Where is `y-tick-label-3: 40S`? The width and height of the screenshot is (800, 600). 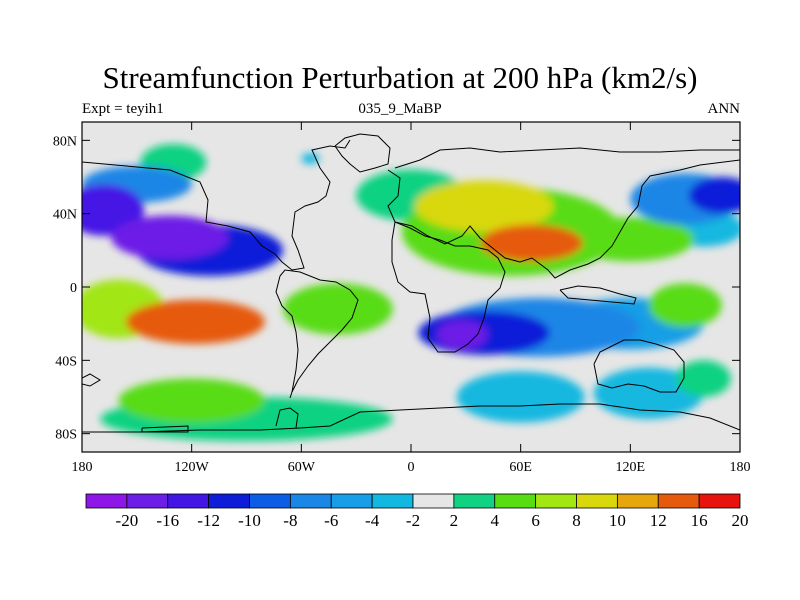
y-tick-label-3: 40S is located at coordinates (66, 361).